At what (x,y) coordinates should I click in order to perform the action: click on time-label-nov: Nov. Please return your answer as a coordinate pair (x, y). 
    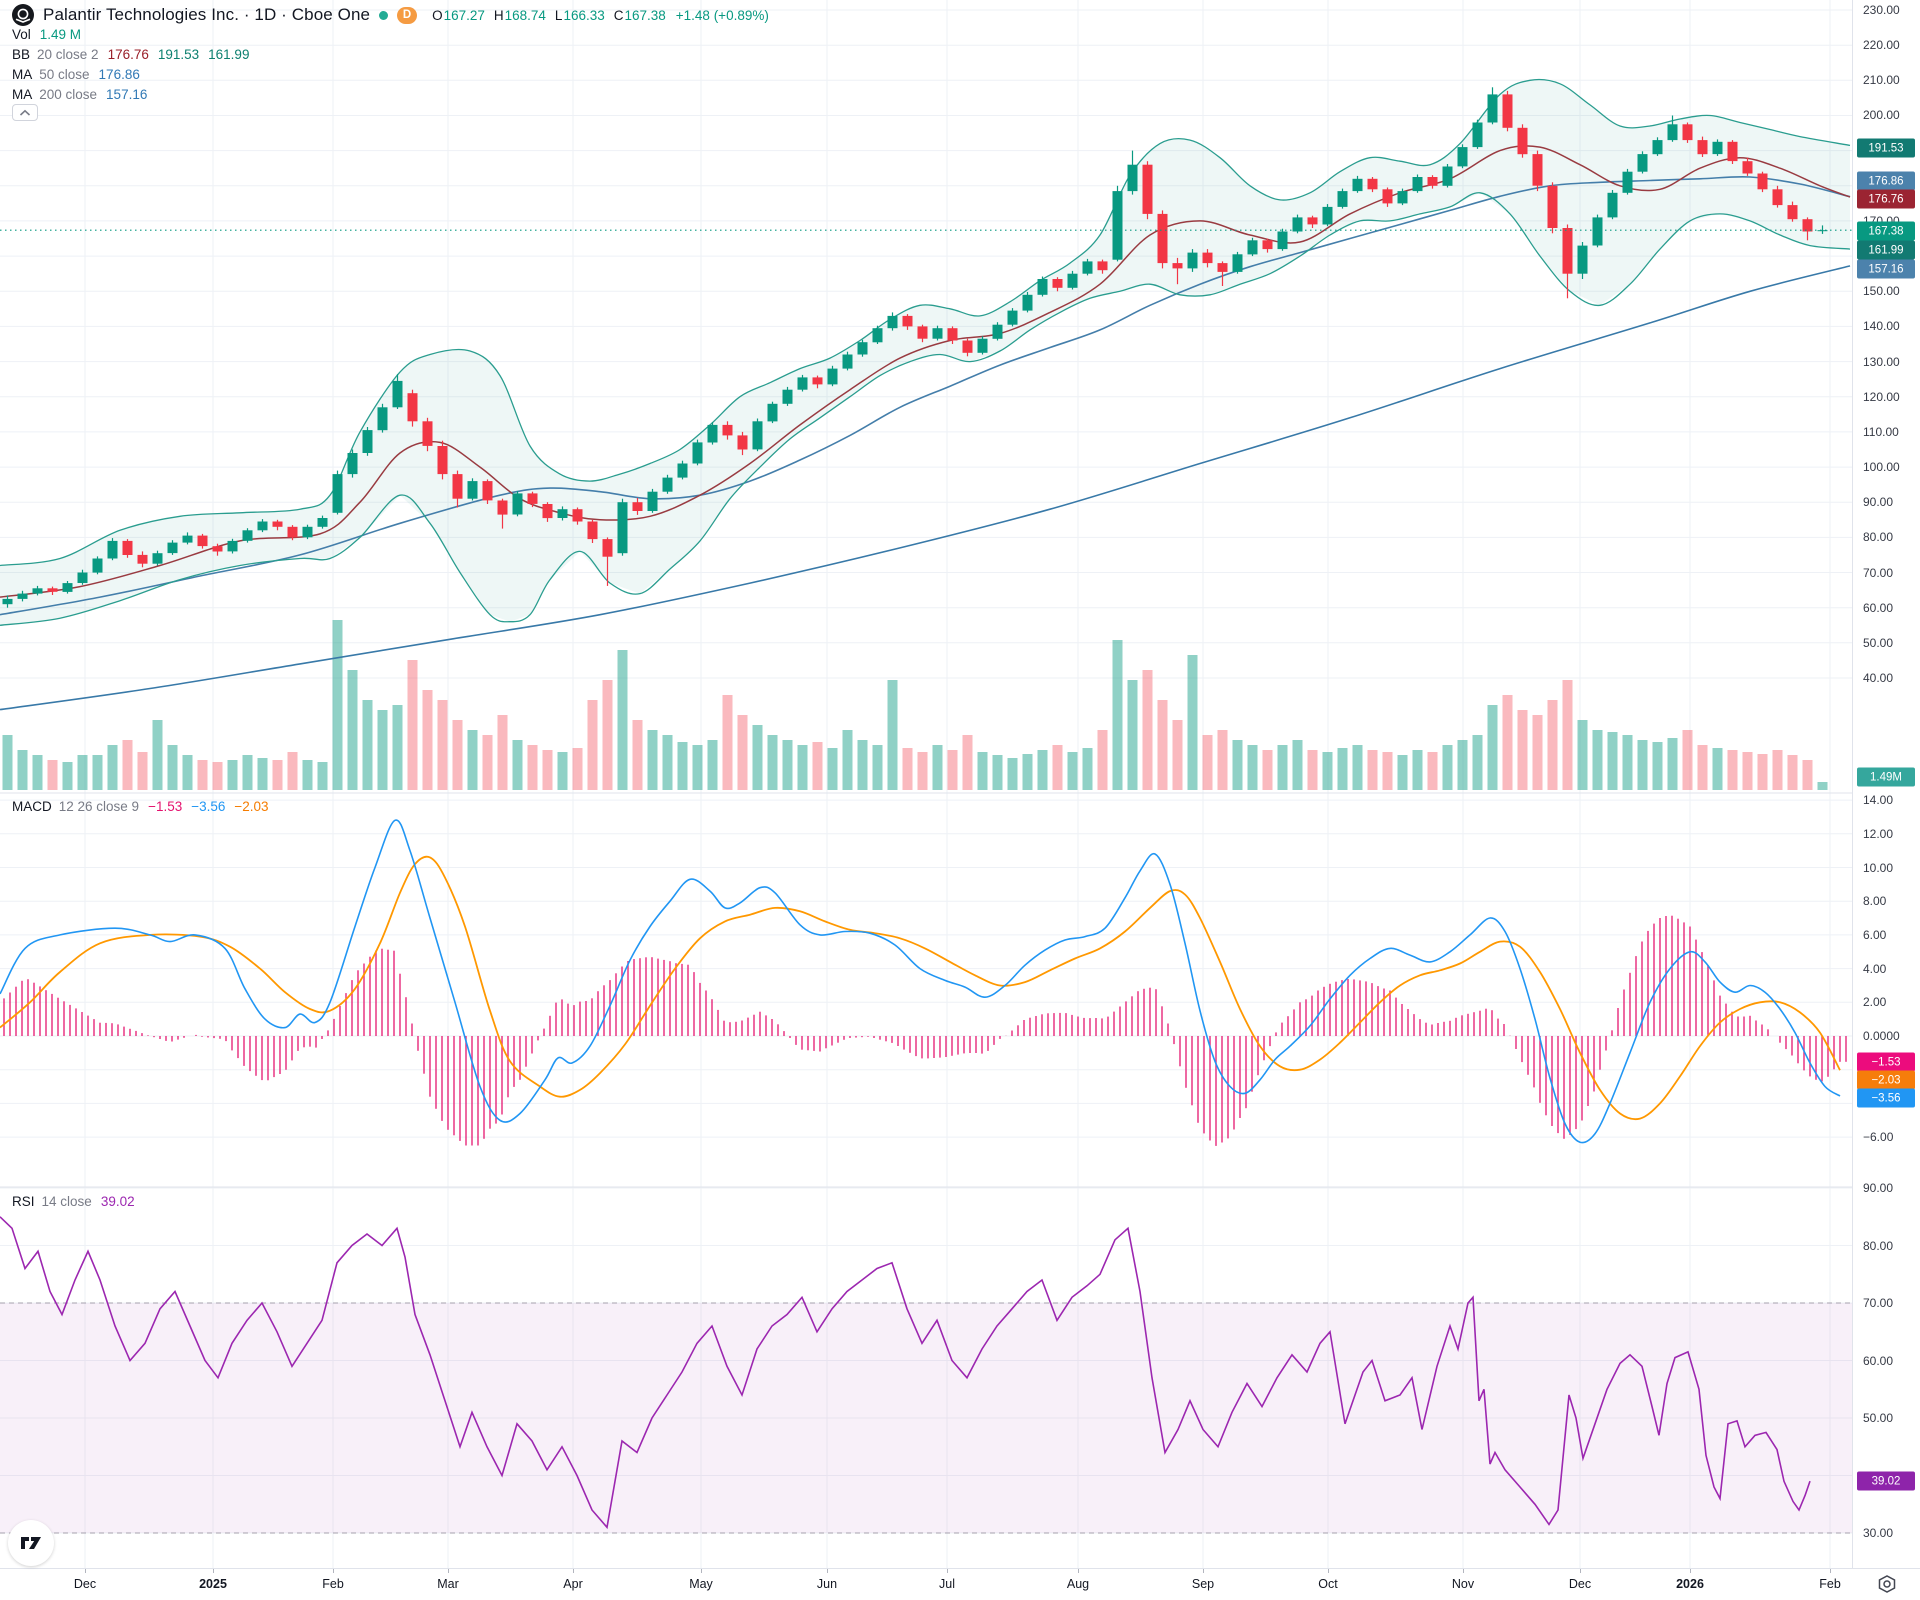
    Looking at the image, I should click on (1463, 1584).